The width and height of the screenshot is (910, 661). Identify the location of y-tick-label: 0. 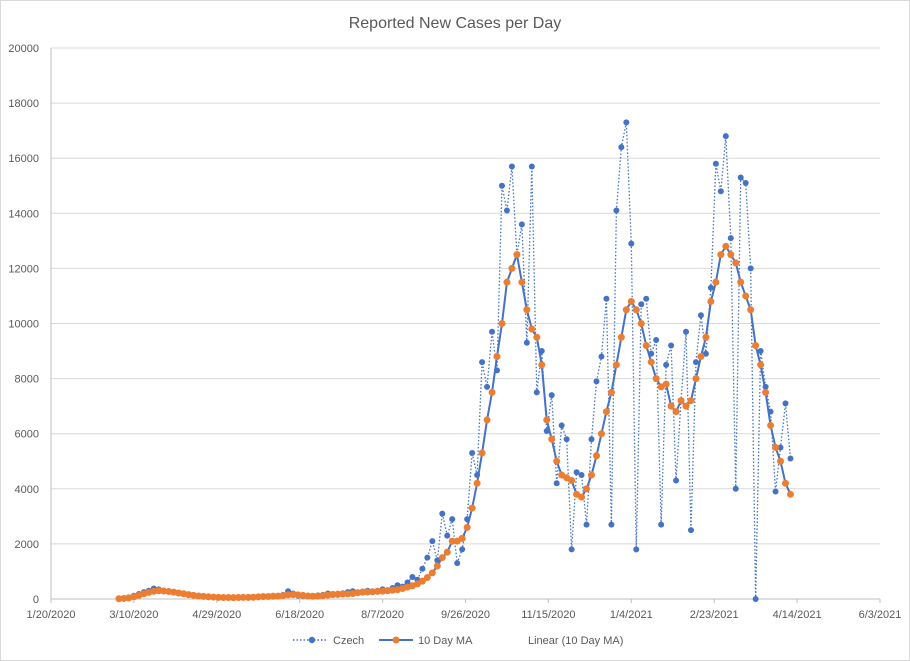
(36, 600).